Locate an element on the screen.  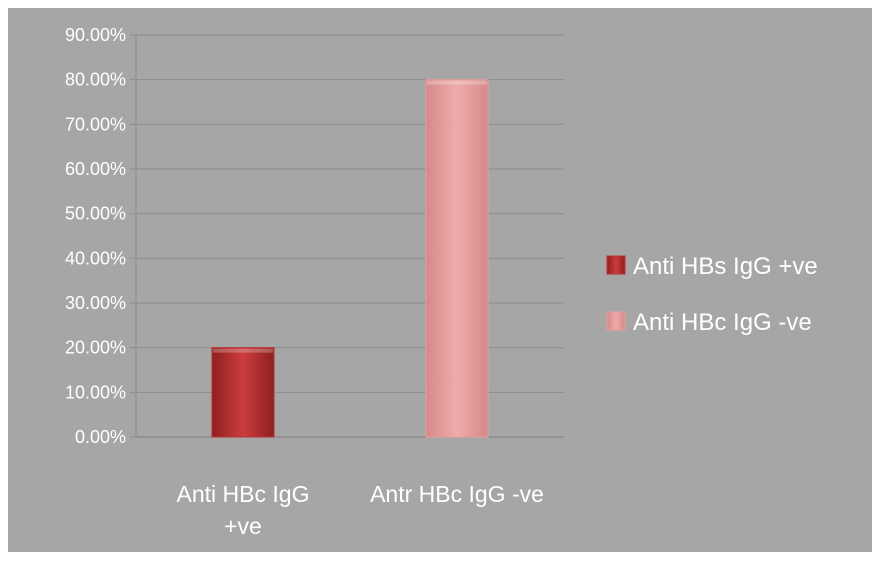
y-tick-label: 10.00% is located at coordinates (95, 392).